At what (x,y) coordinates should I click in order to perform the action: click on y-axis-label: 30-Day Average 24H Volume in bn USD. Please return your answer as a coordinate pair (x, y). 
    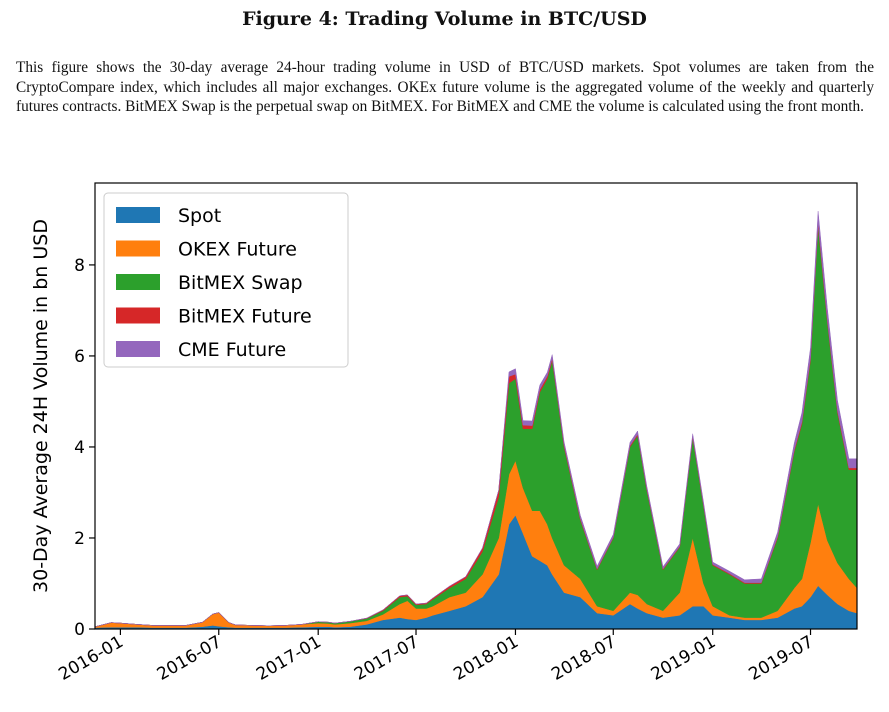
    Looking at the image, I should click on (41, 406).